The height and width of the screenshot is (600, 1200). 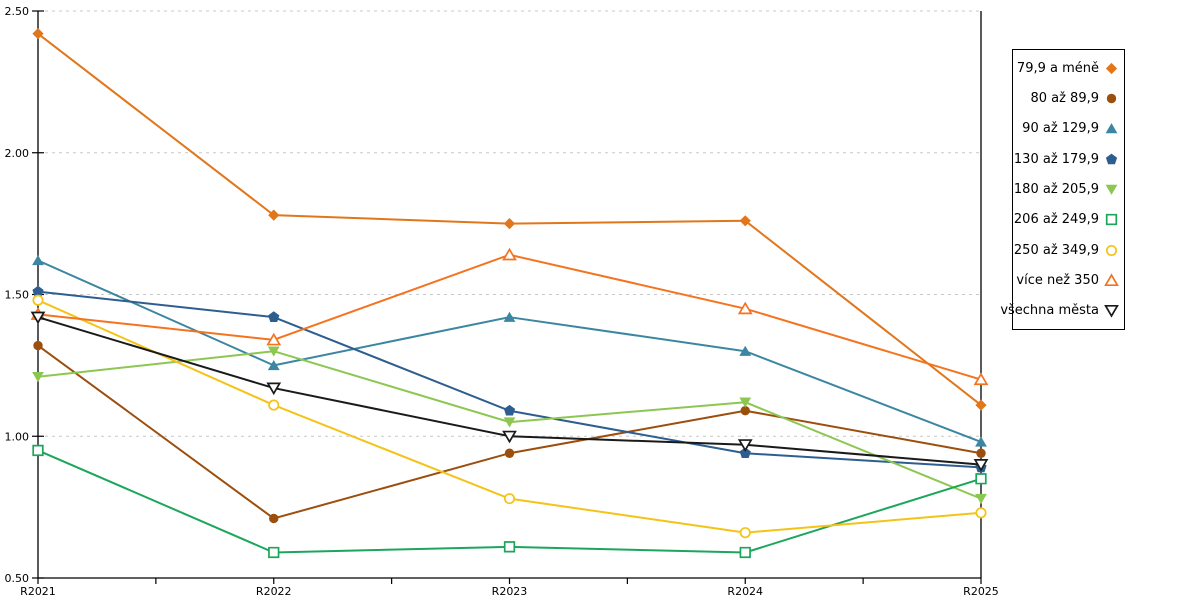 I want to click on pentagon-legend-icon, so click(x=1111, y=158).